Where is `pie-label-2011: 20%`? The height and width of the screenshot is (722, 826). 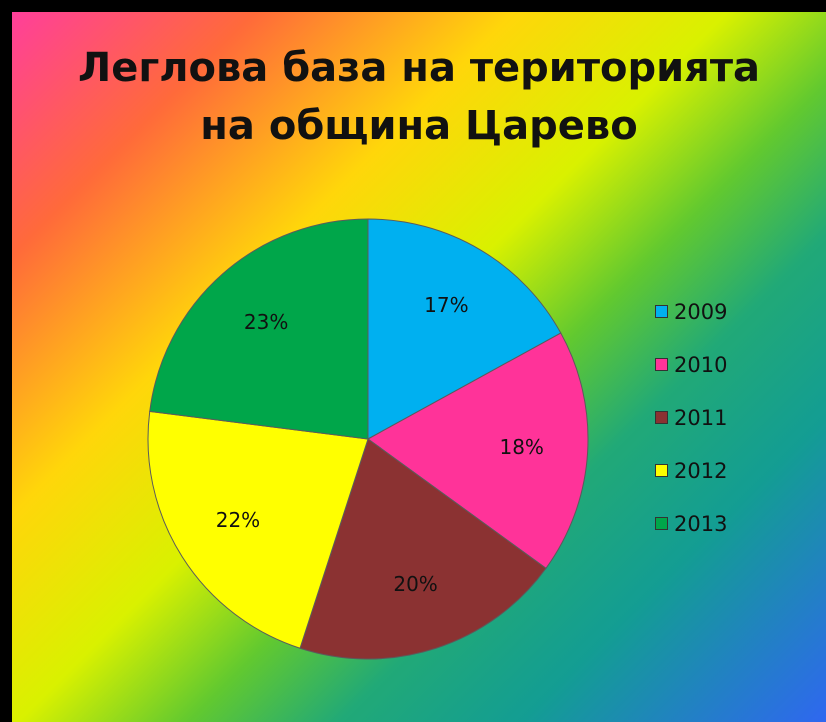 pie-label-2011: 20% is located at coordinates (415, 584).